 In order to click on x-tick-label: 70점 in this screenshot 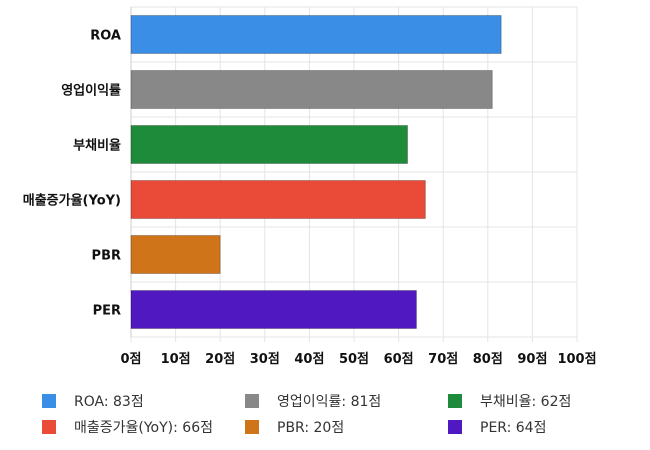, I will do `click(443, 359)`.